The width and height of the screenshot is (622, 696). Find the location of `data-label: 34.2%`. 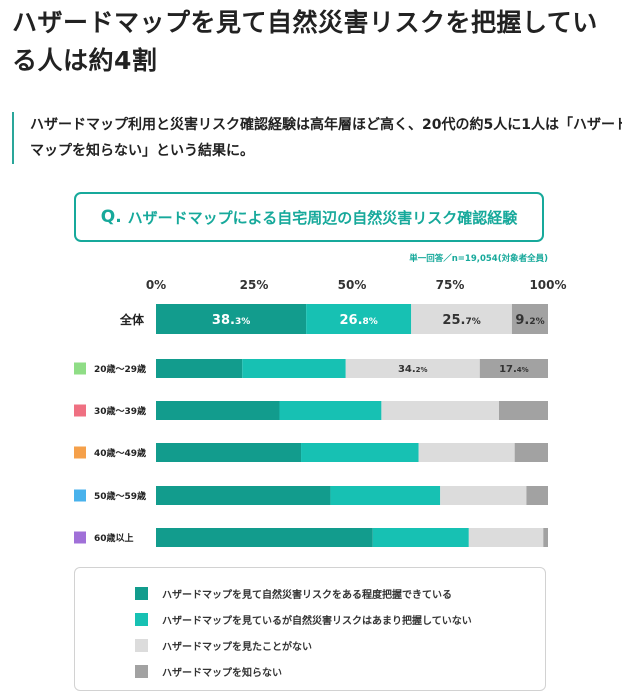

data-label: 34.2% is located at coordinates (413, 369).